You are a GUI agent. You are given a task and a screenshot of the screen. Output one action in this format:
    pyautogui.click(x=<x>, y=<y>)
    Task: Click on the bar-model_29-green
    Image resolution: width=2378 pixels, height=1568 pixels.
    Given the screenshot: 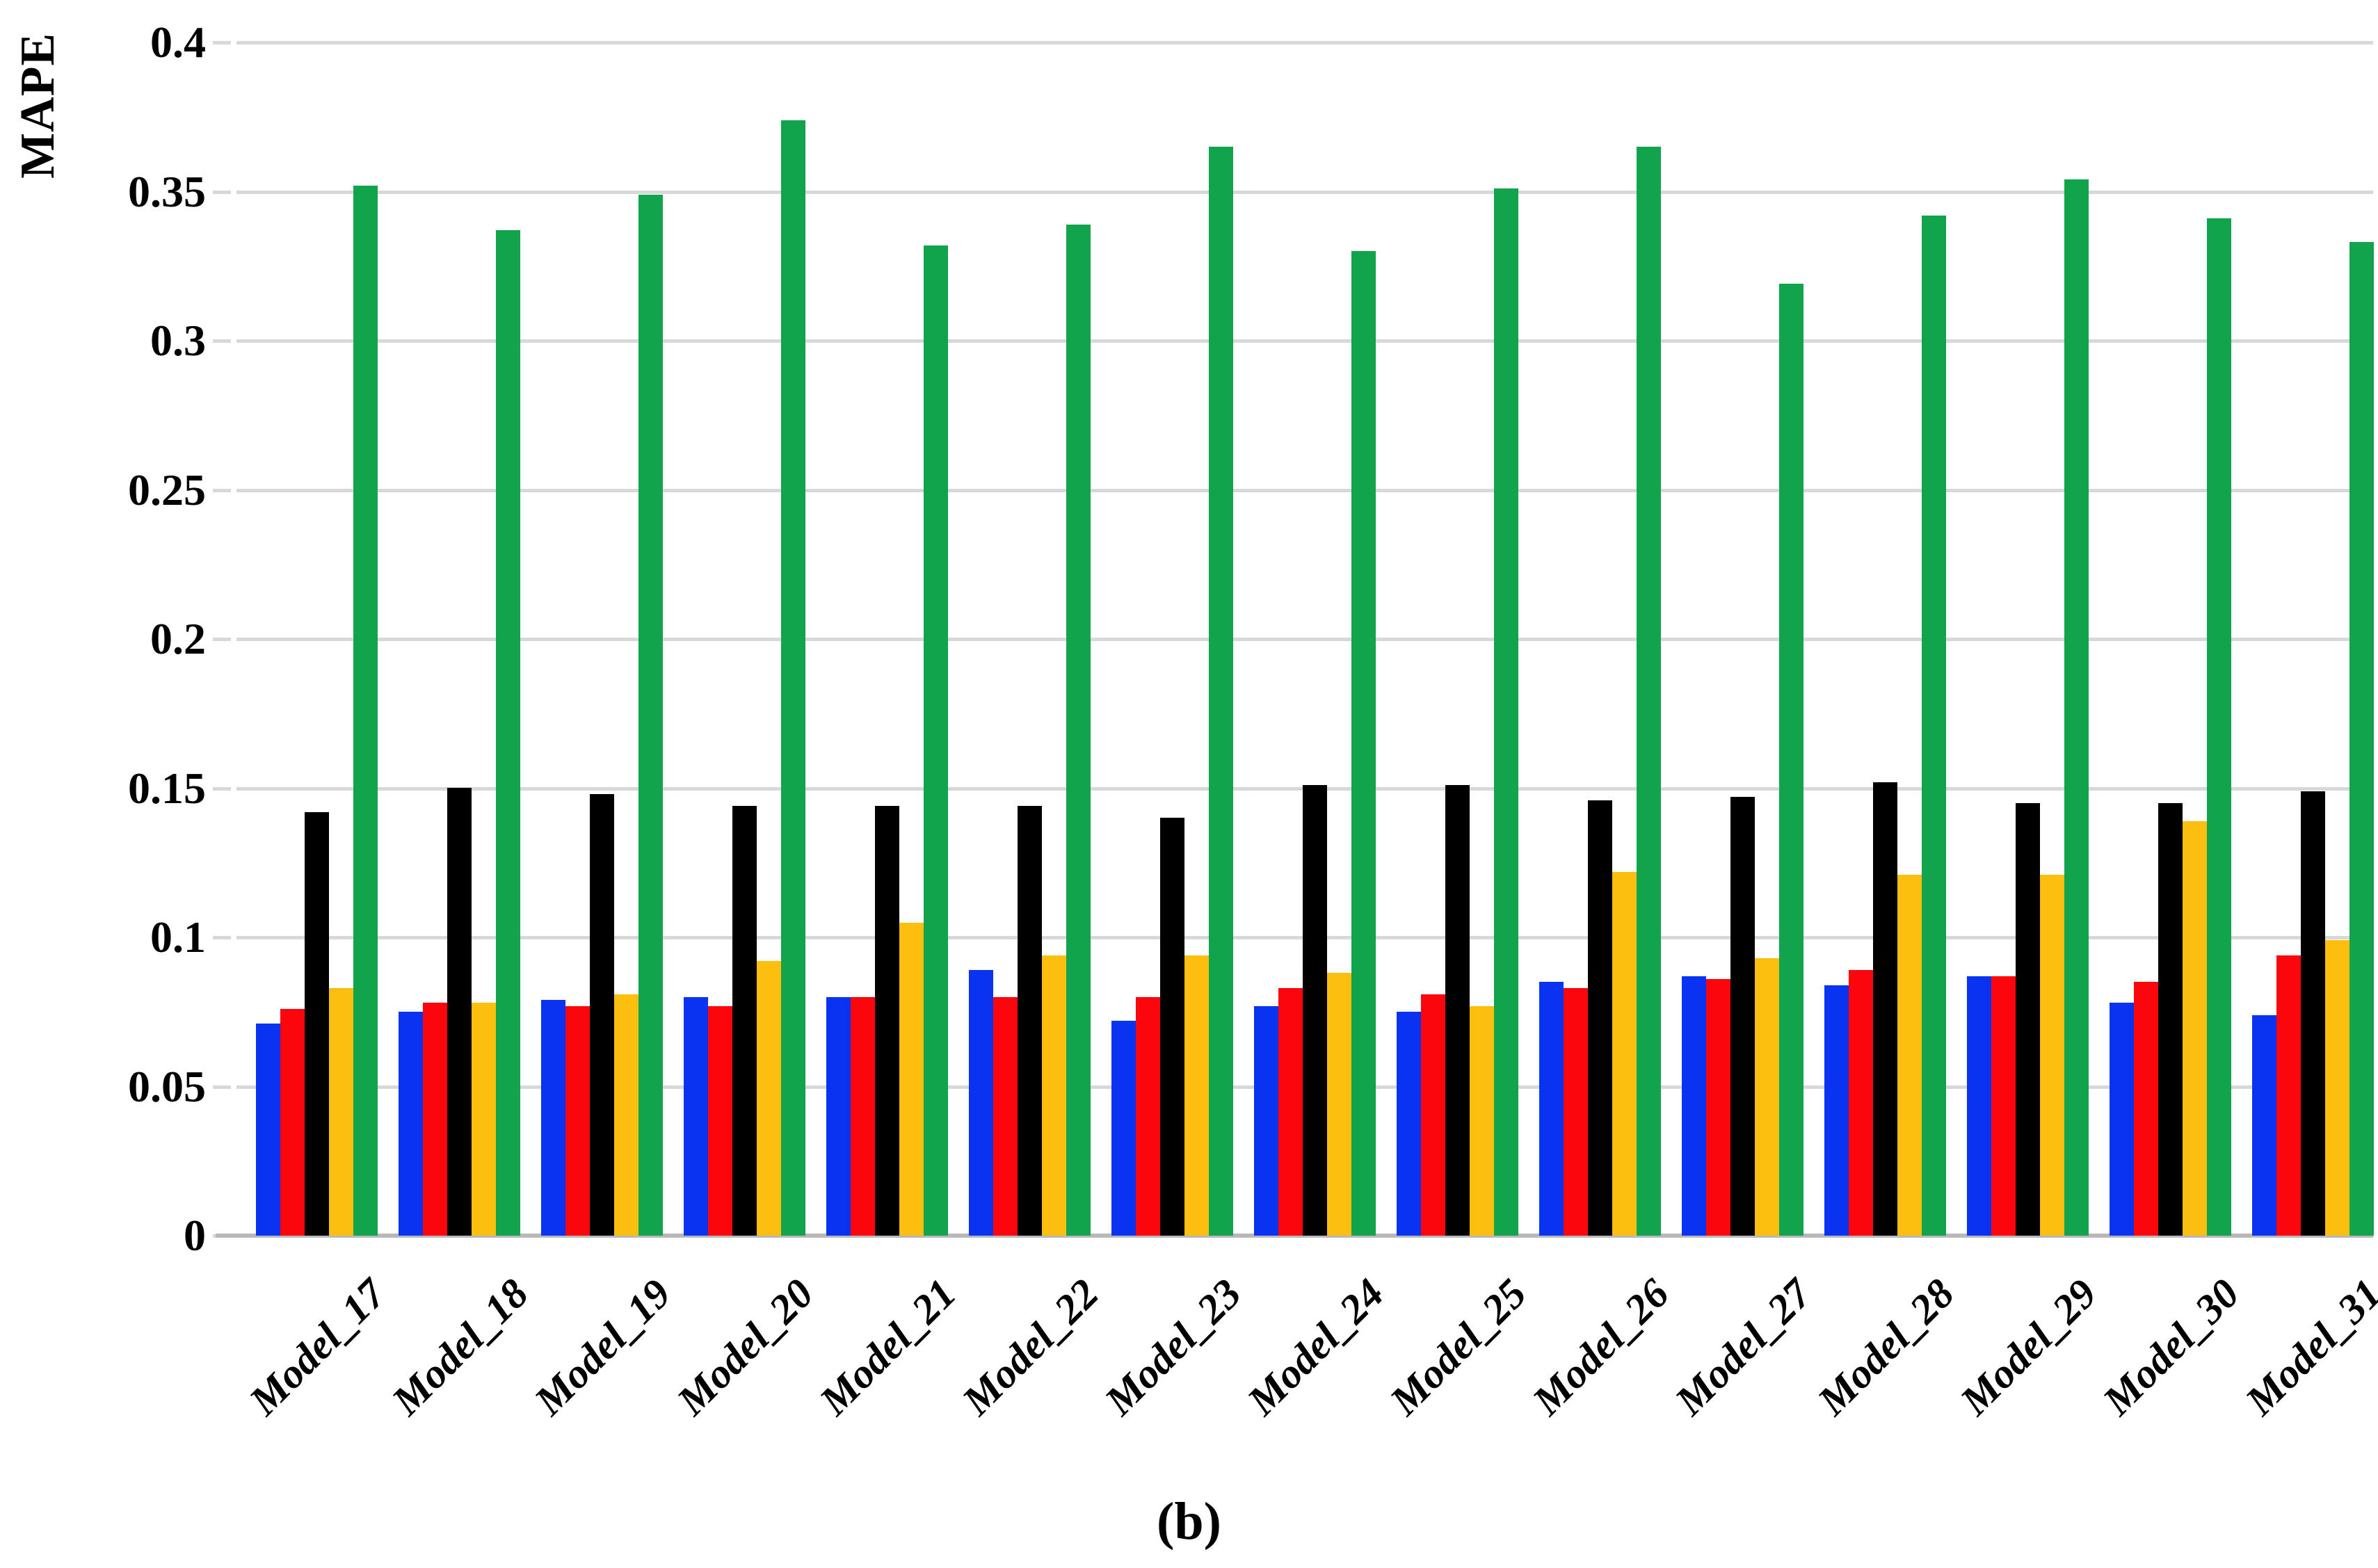 What is the action you would take?
    pyautogui.click(x=2076, y=707)
    